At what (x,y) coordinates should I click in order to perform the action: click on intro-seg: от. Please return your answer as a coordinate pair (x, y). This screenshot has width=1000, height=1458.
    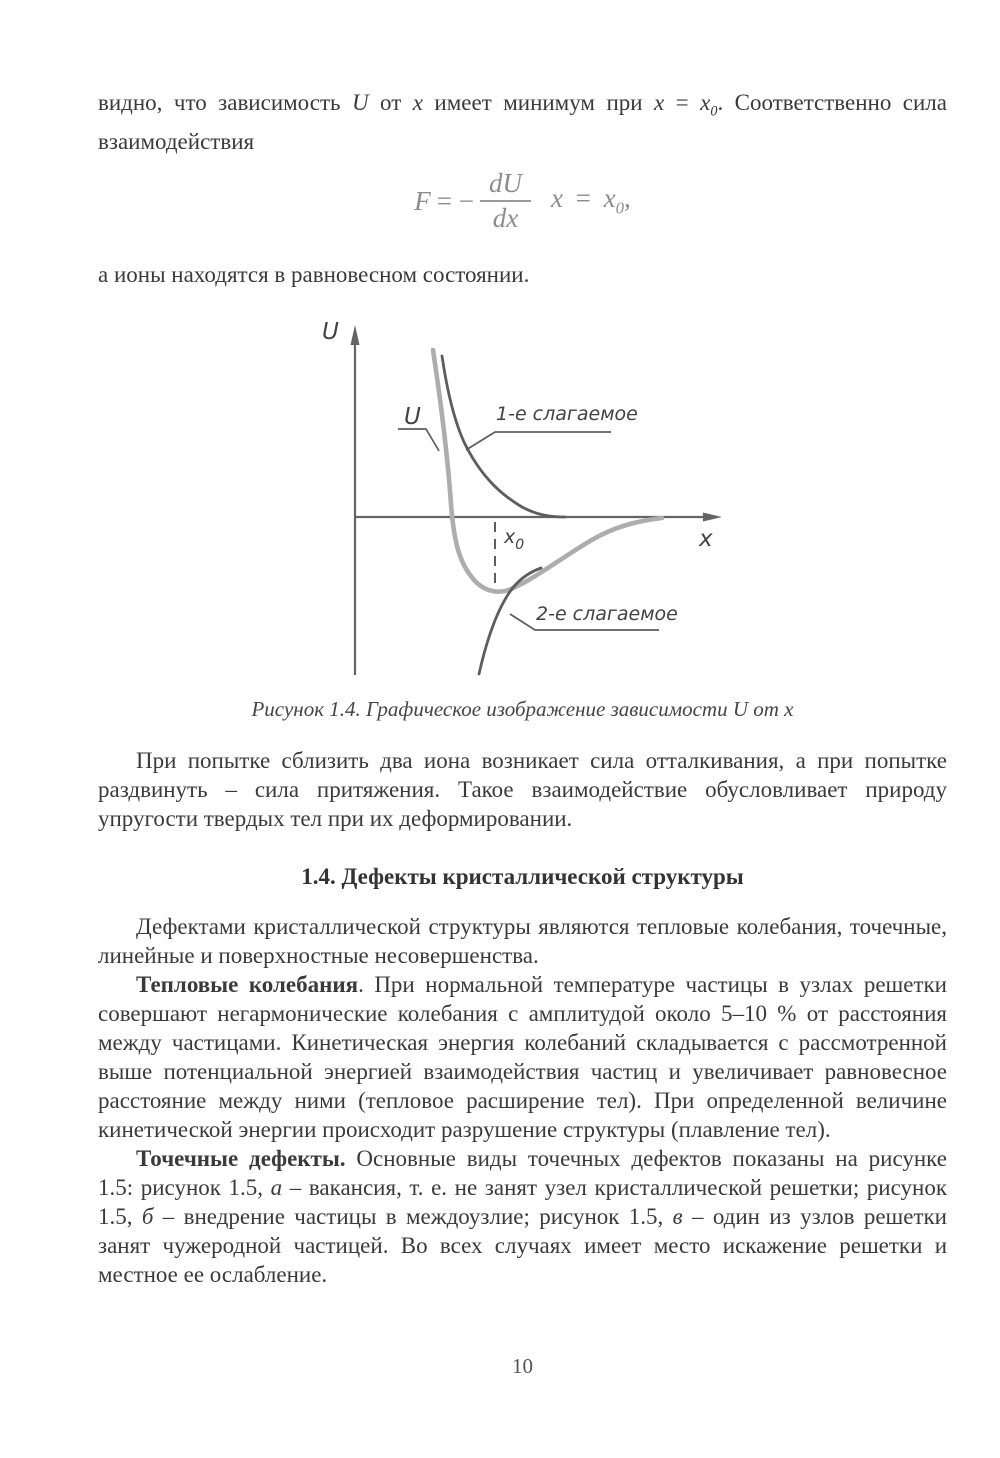
    Looking at the image, I should click on (390, 102).